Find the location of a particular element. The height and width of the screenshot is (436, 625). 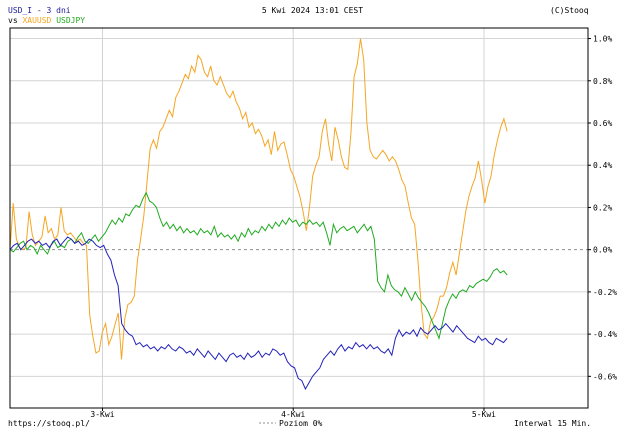

compare-usdjpy: USDJPY is located at coordinates (71, 20).